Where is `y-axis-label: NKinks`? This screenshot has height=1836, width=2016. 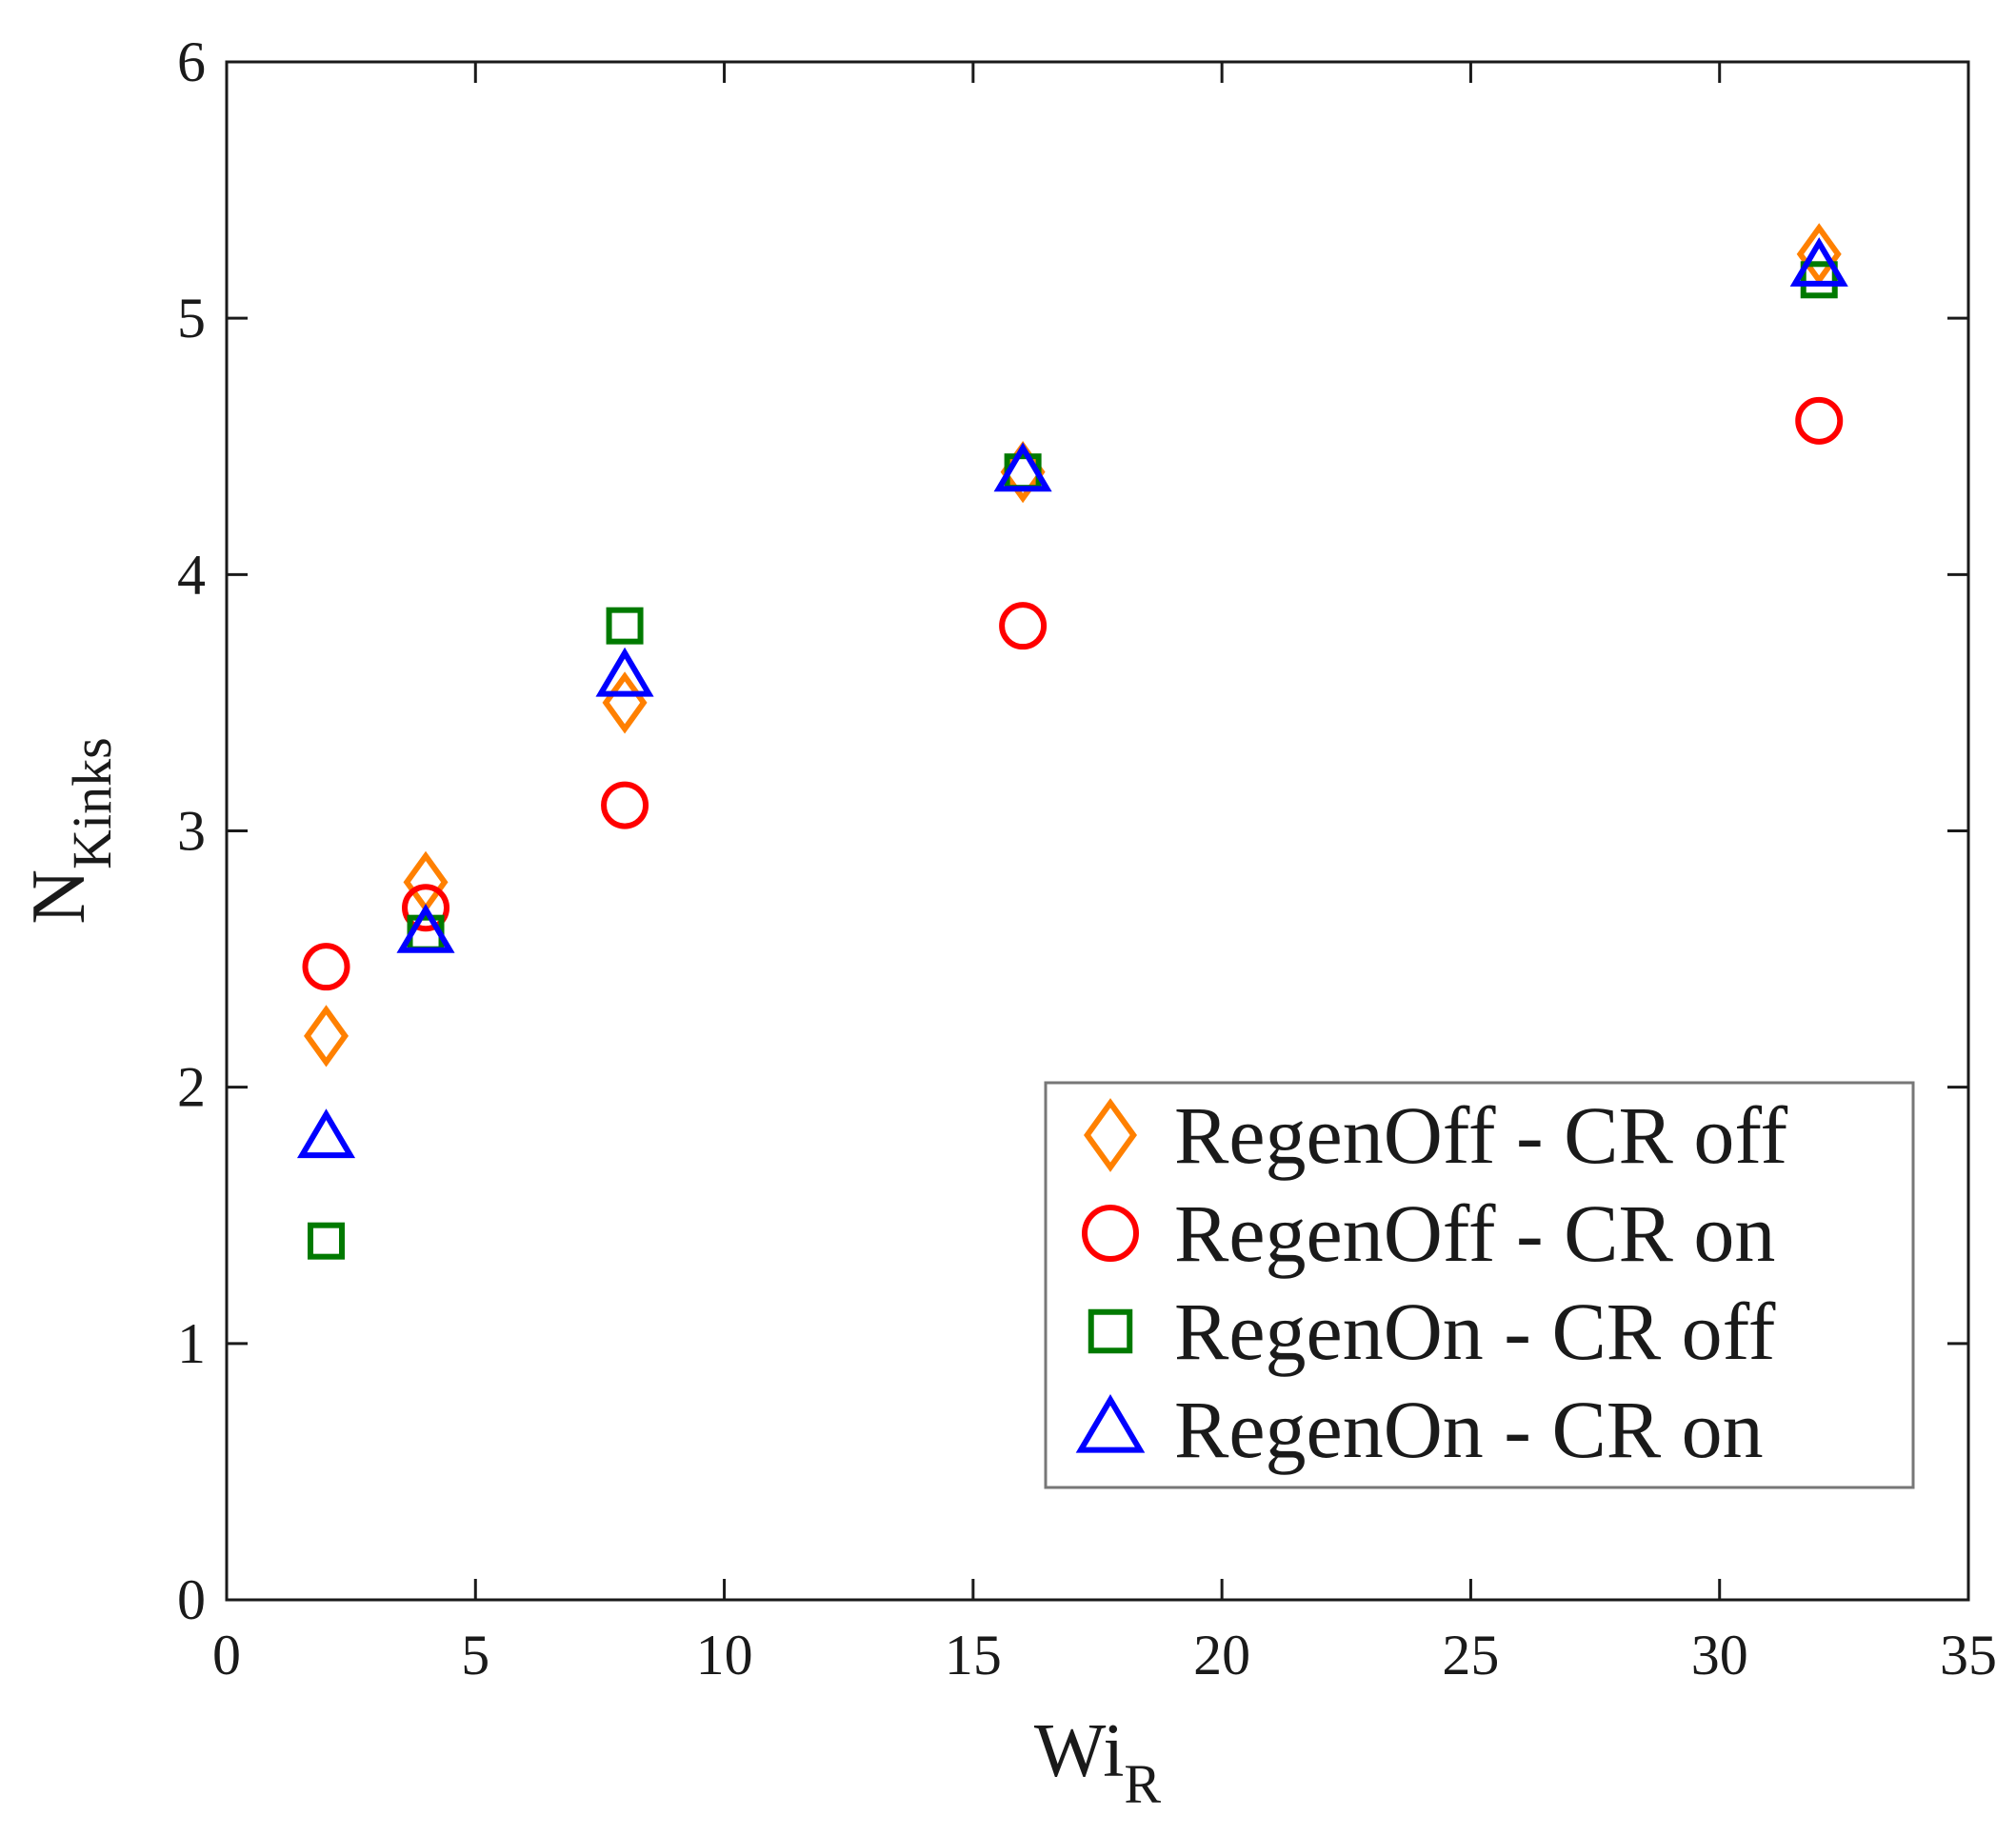 y-axis-label: NKinks is located at coordinates (70, 830).